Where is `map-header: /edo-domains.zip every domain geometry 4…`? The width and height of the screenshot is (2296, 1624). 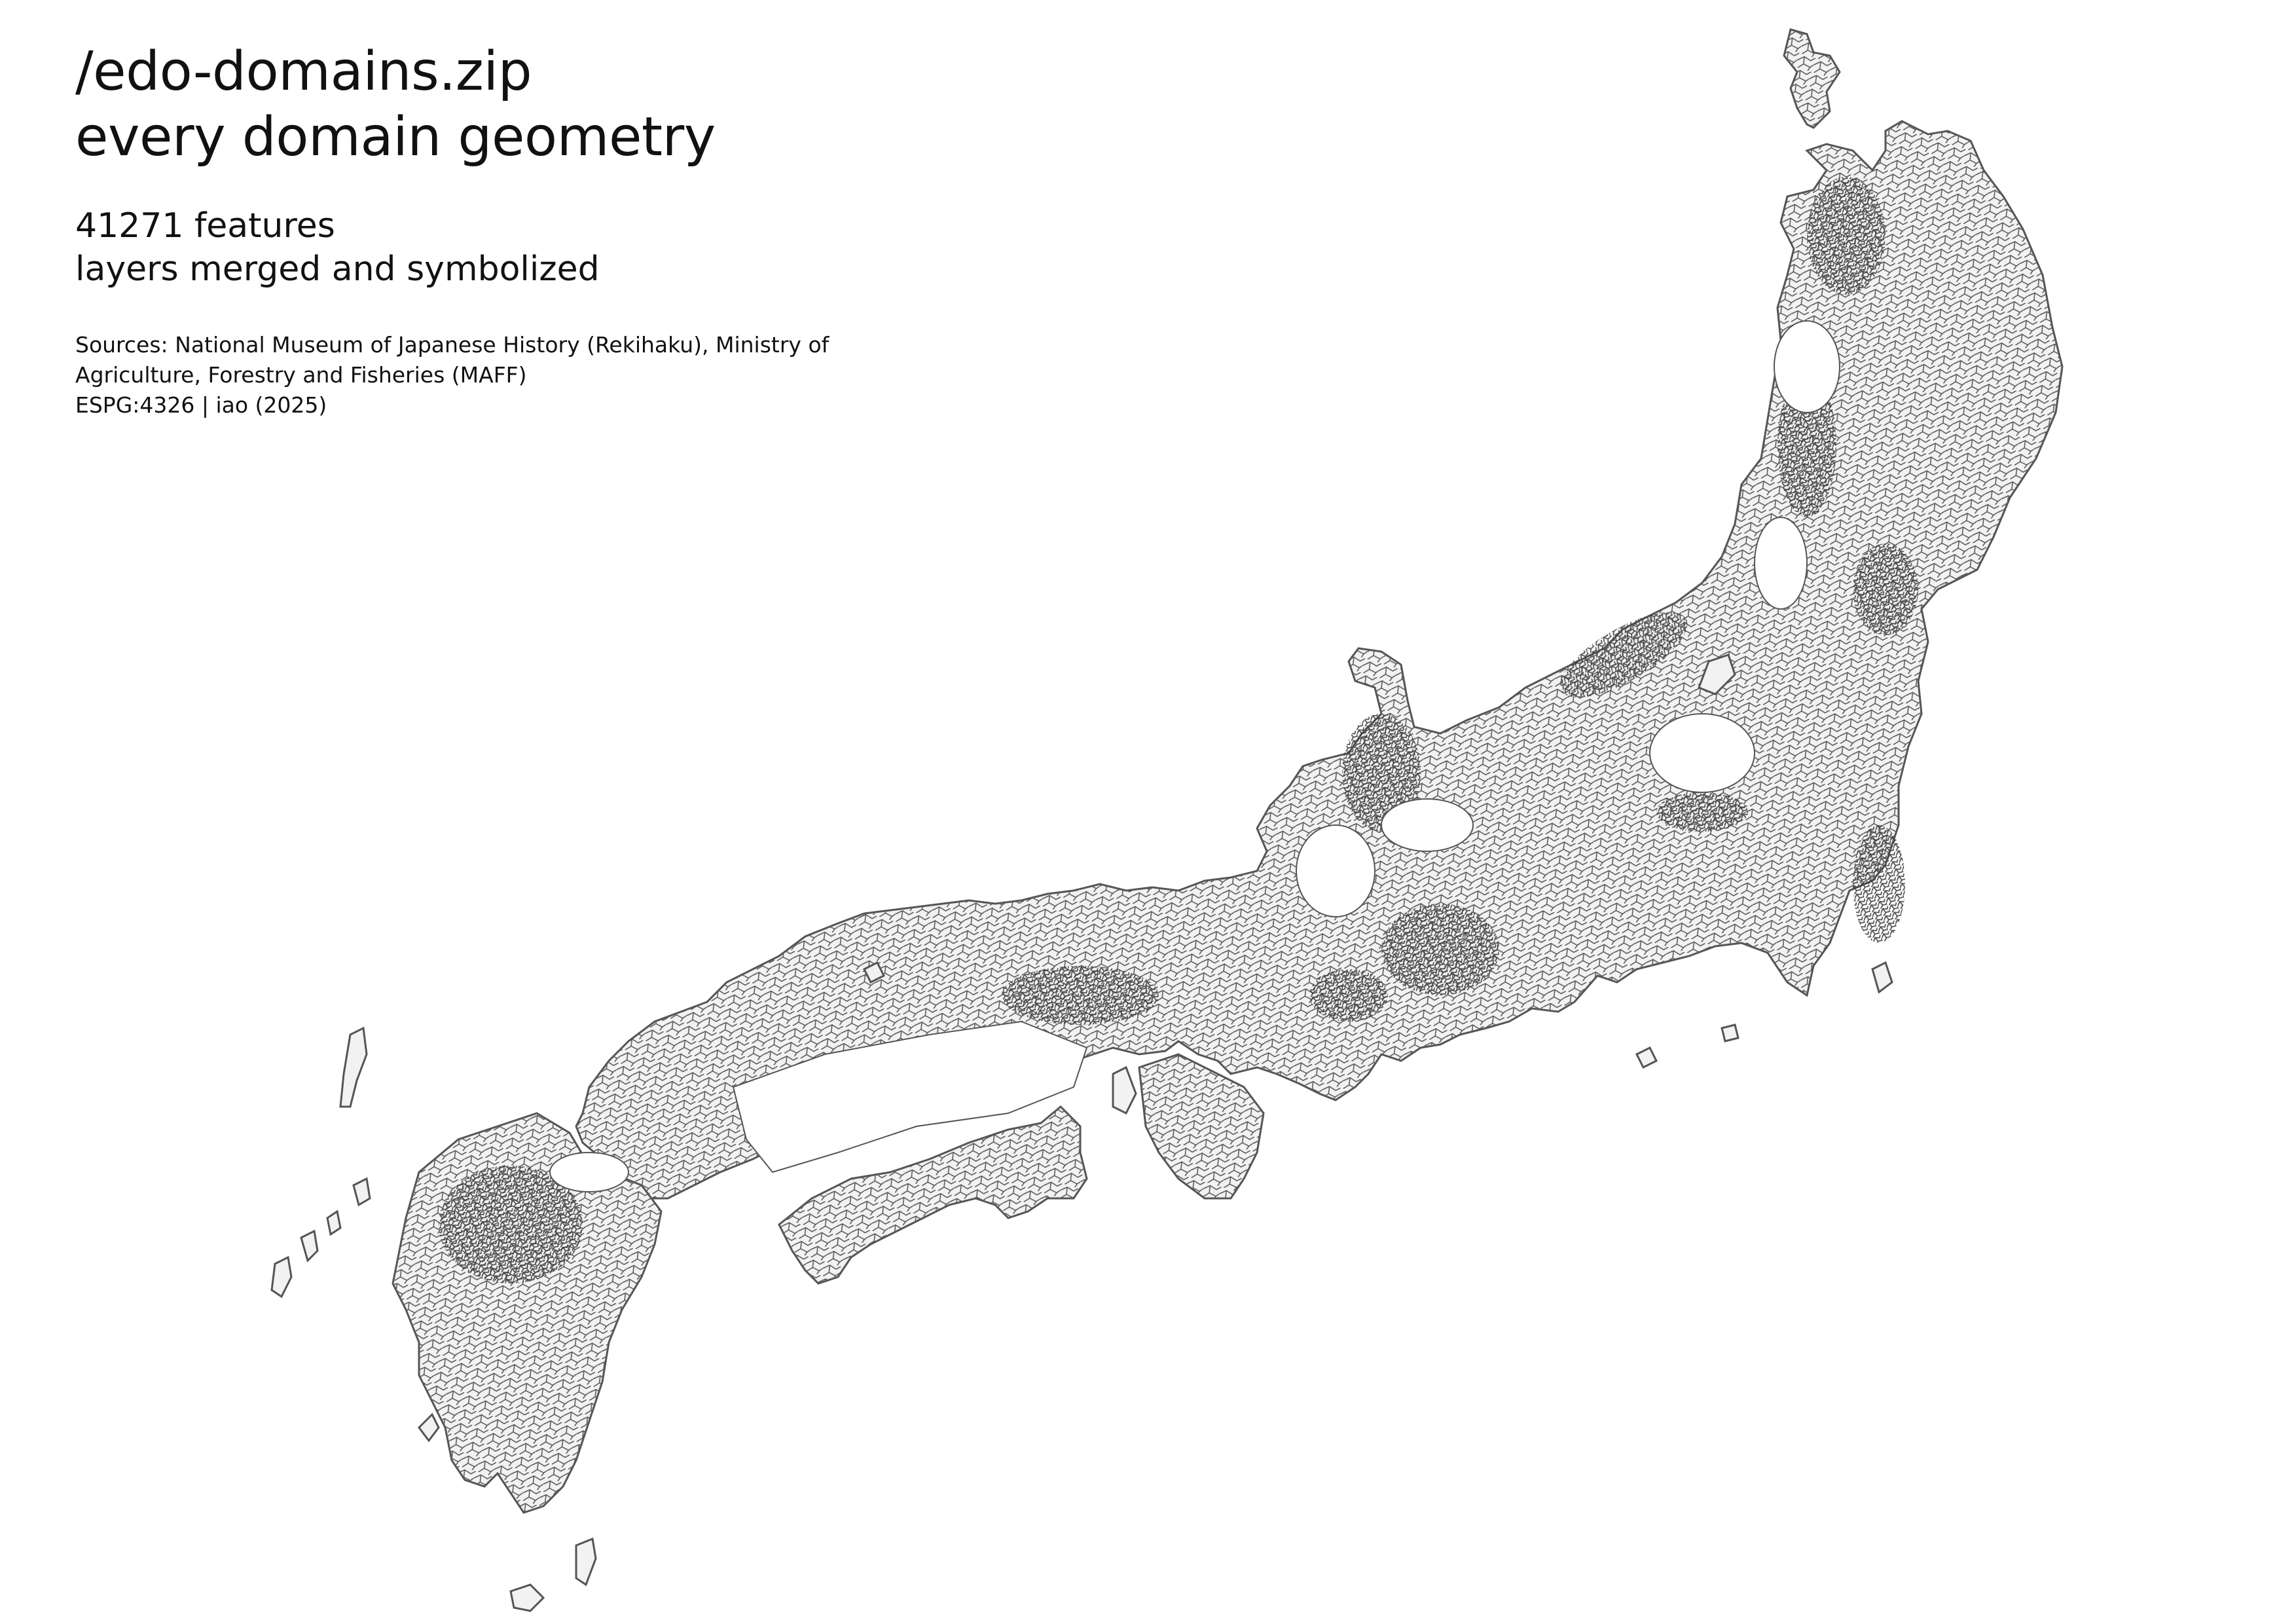 map-header: /edo-domains.zip every domain geometry 4… is located at coordinates (500, 229).